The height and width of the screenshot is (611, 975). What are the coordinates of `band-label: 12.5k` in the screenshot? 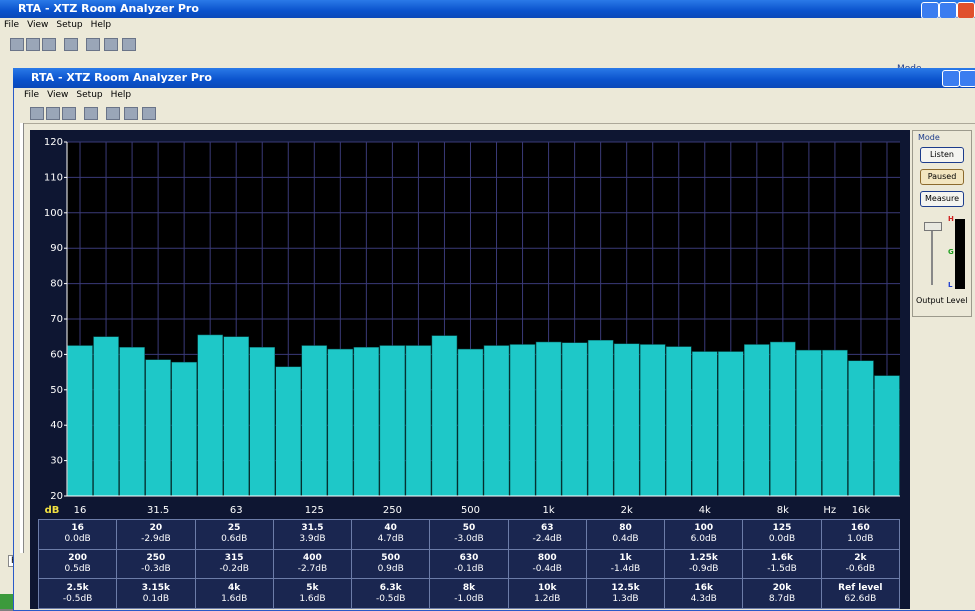 It's located at (625, 587).